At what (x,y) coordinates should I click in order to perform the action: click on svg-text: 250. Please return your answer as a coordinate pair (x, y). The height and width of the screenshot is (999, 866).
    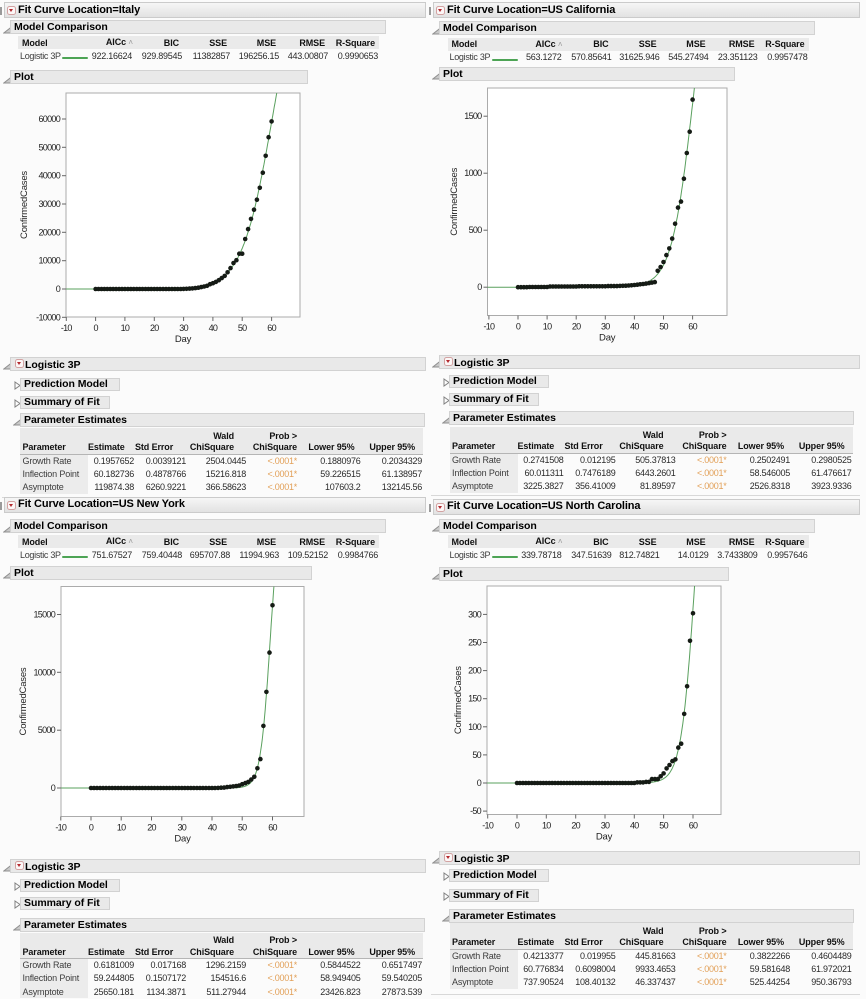
    Looking at the image, I should click on (475, 642).